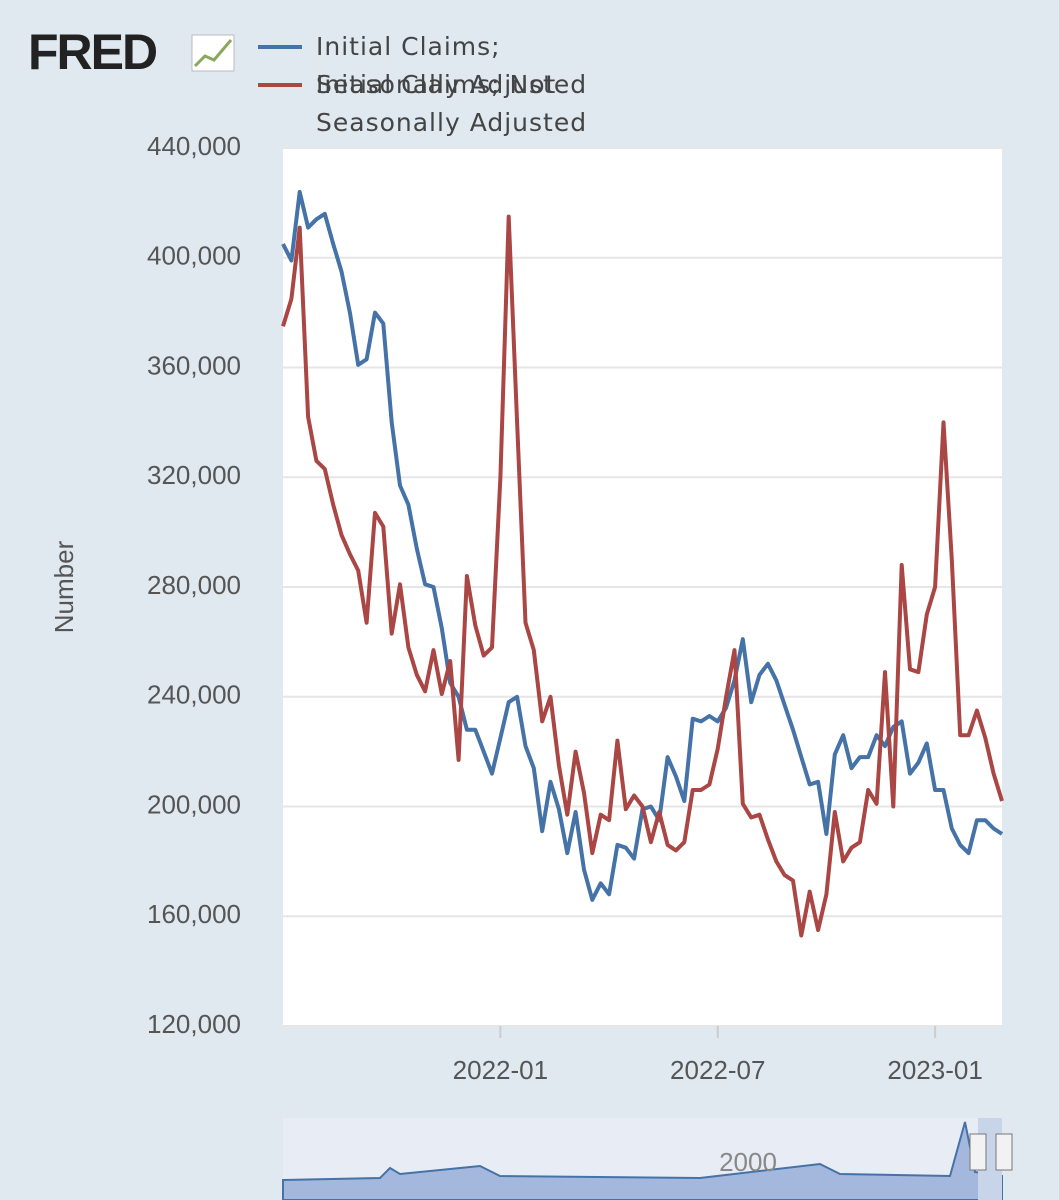  I want to click on x-tick-label: 2022-07, so click(717, 1070).